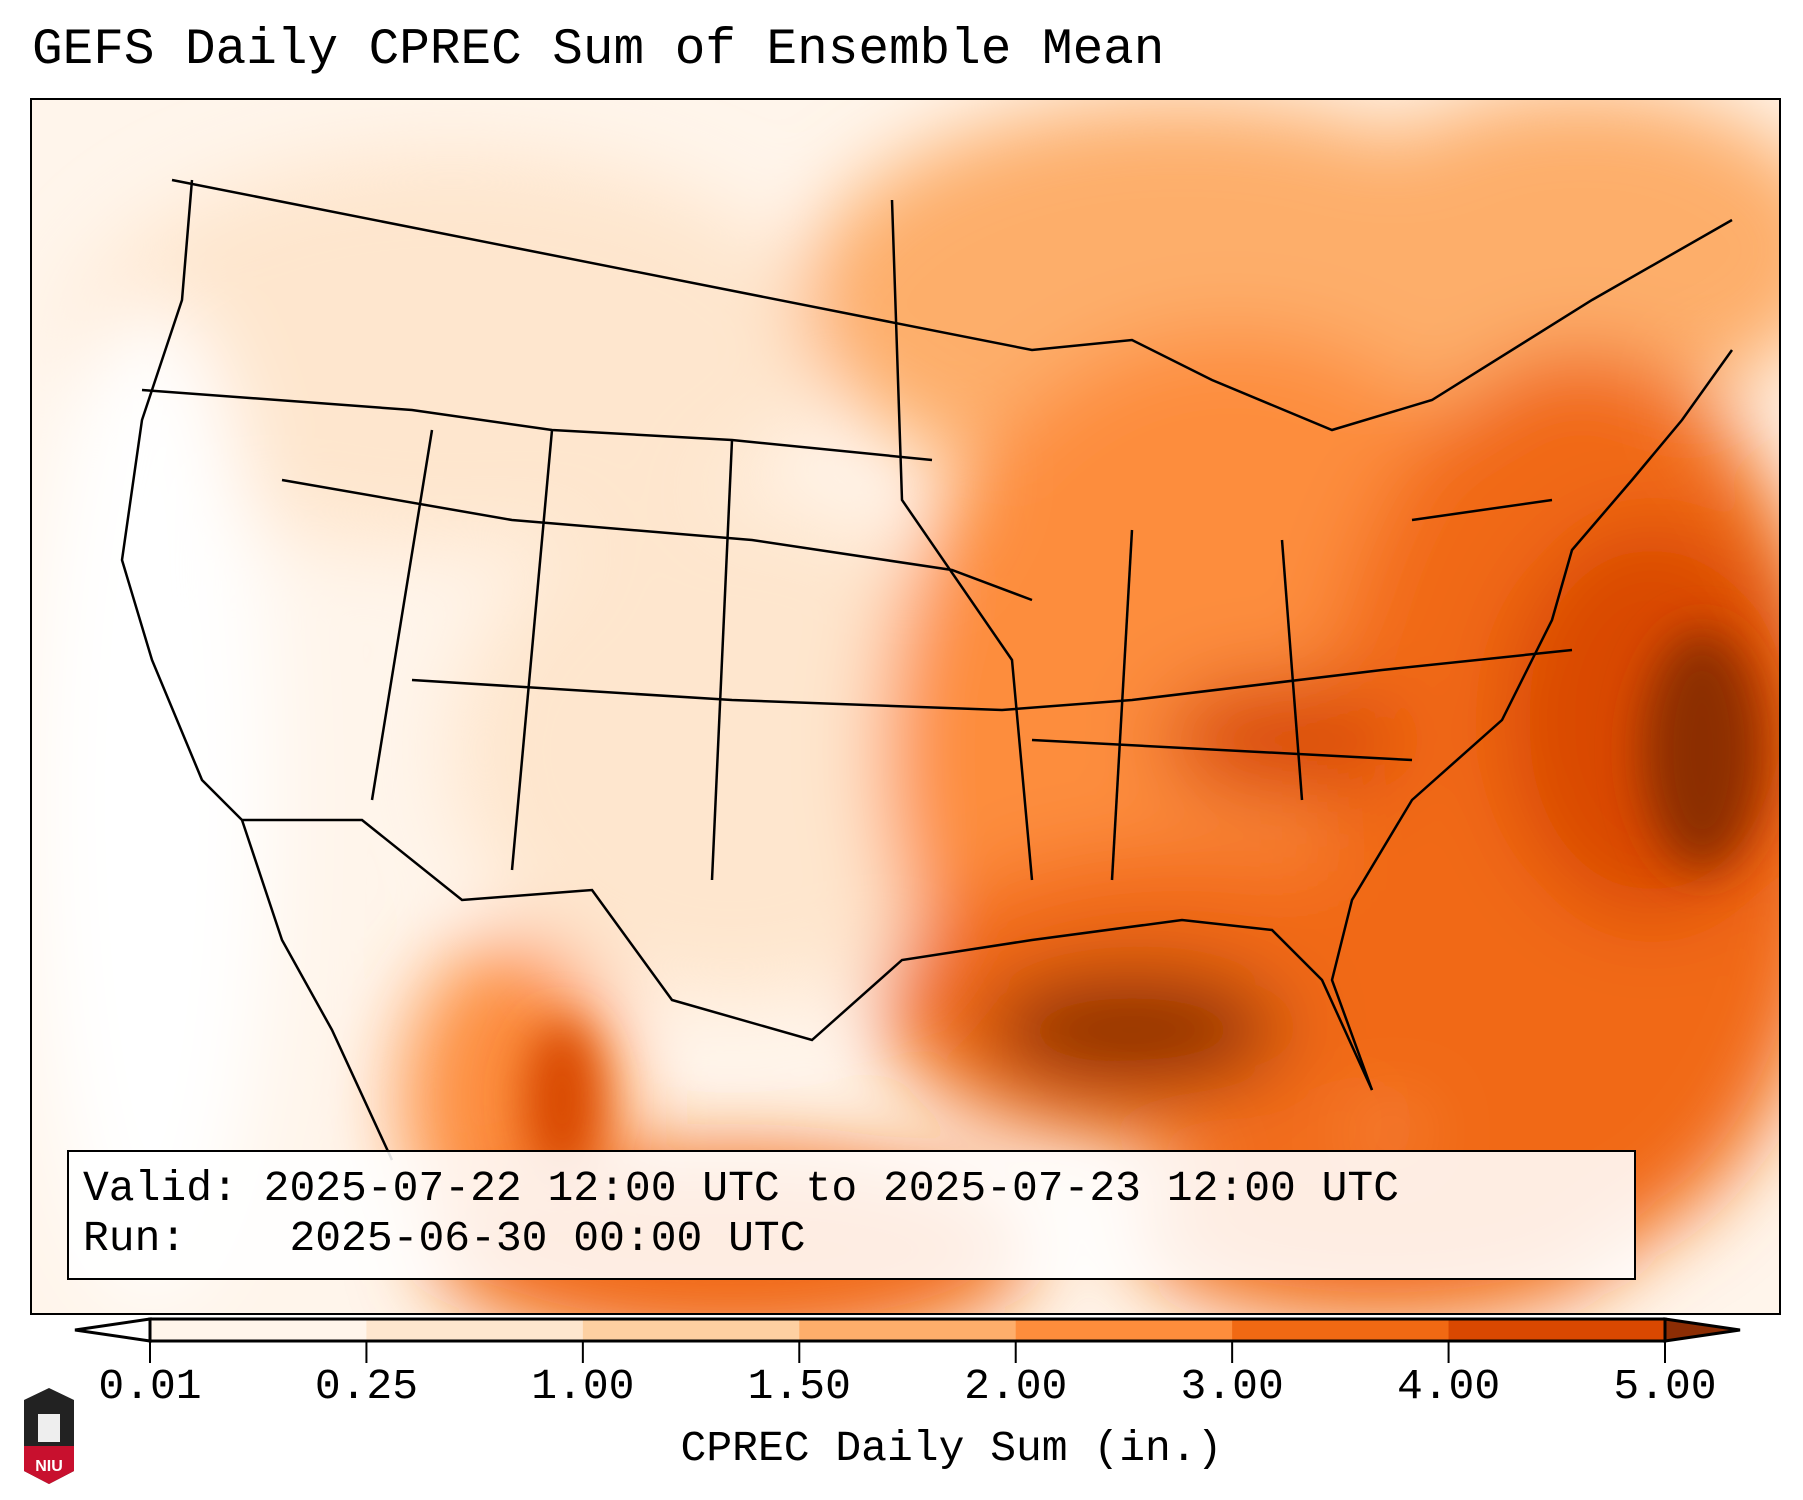 Image resolution: width=1803 pixels, height=1500 pixels. I want to click on west-coastline, so click(257, 670).